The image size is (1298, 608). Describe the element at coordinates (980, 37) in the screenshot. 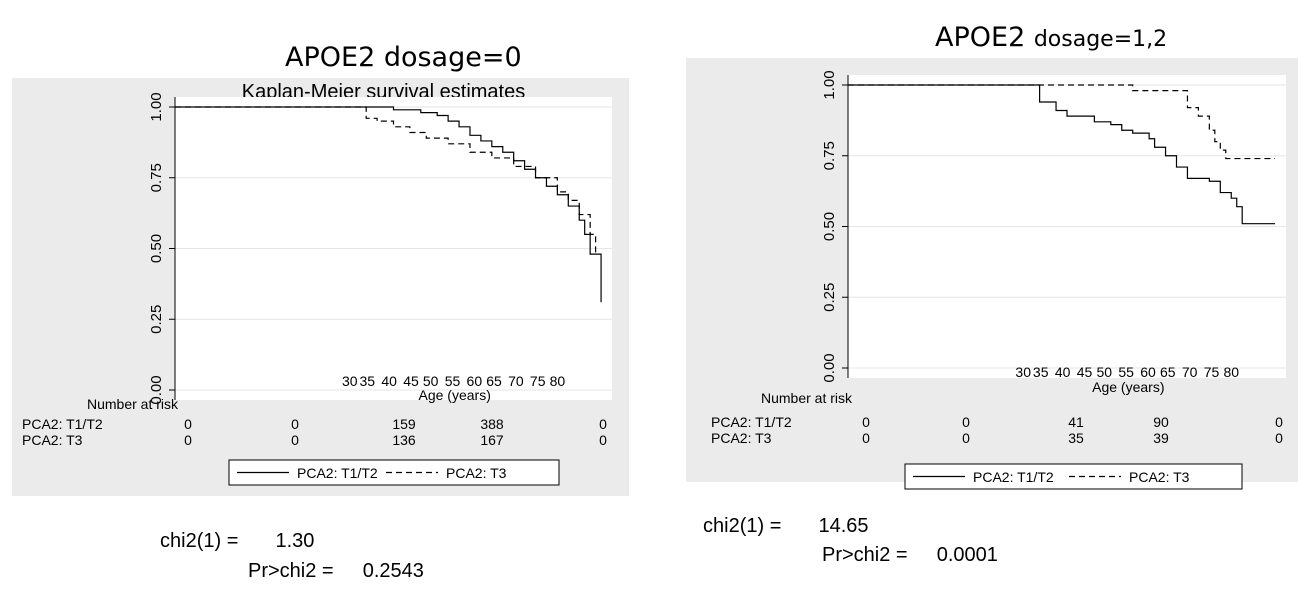

I see `heading-main: APOE2` at that location.